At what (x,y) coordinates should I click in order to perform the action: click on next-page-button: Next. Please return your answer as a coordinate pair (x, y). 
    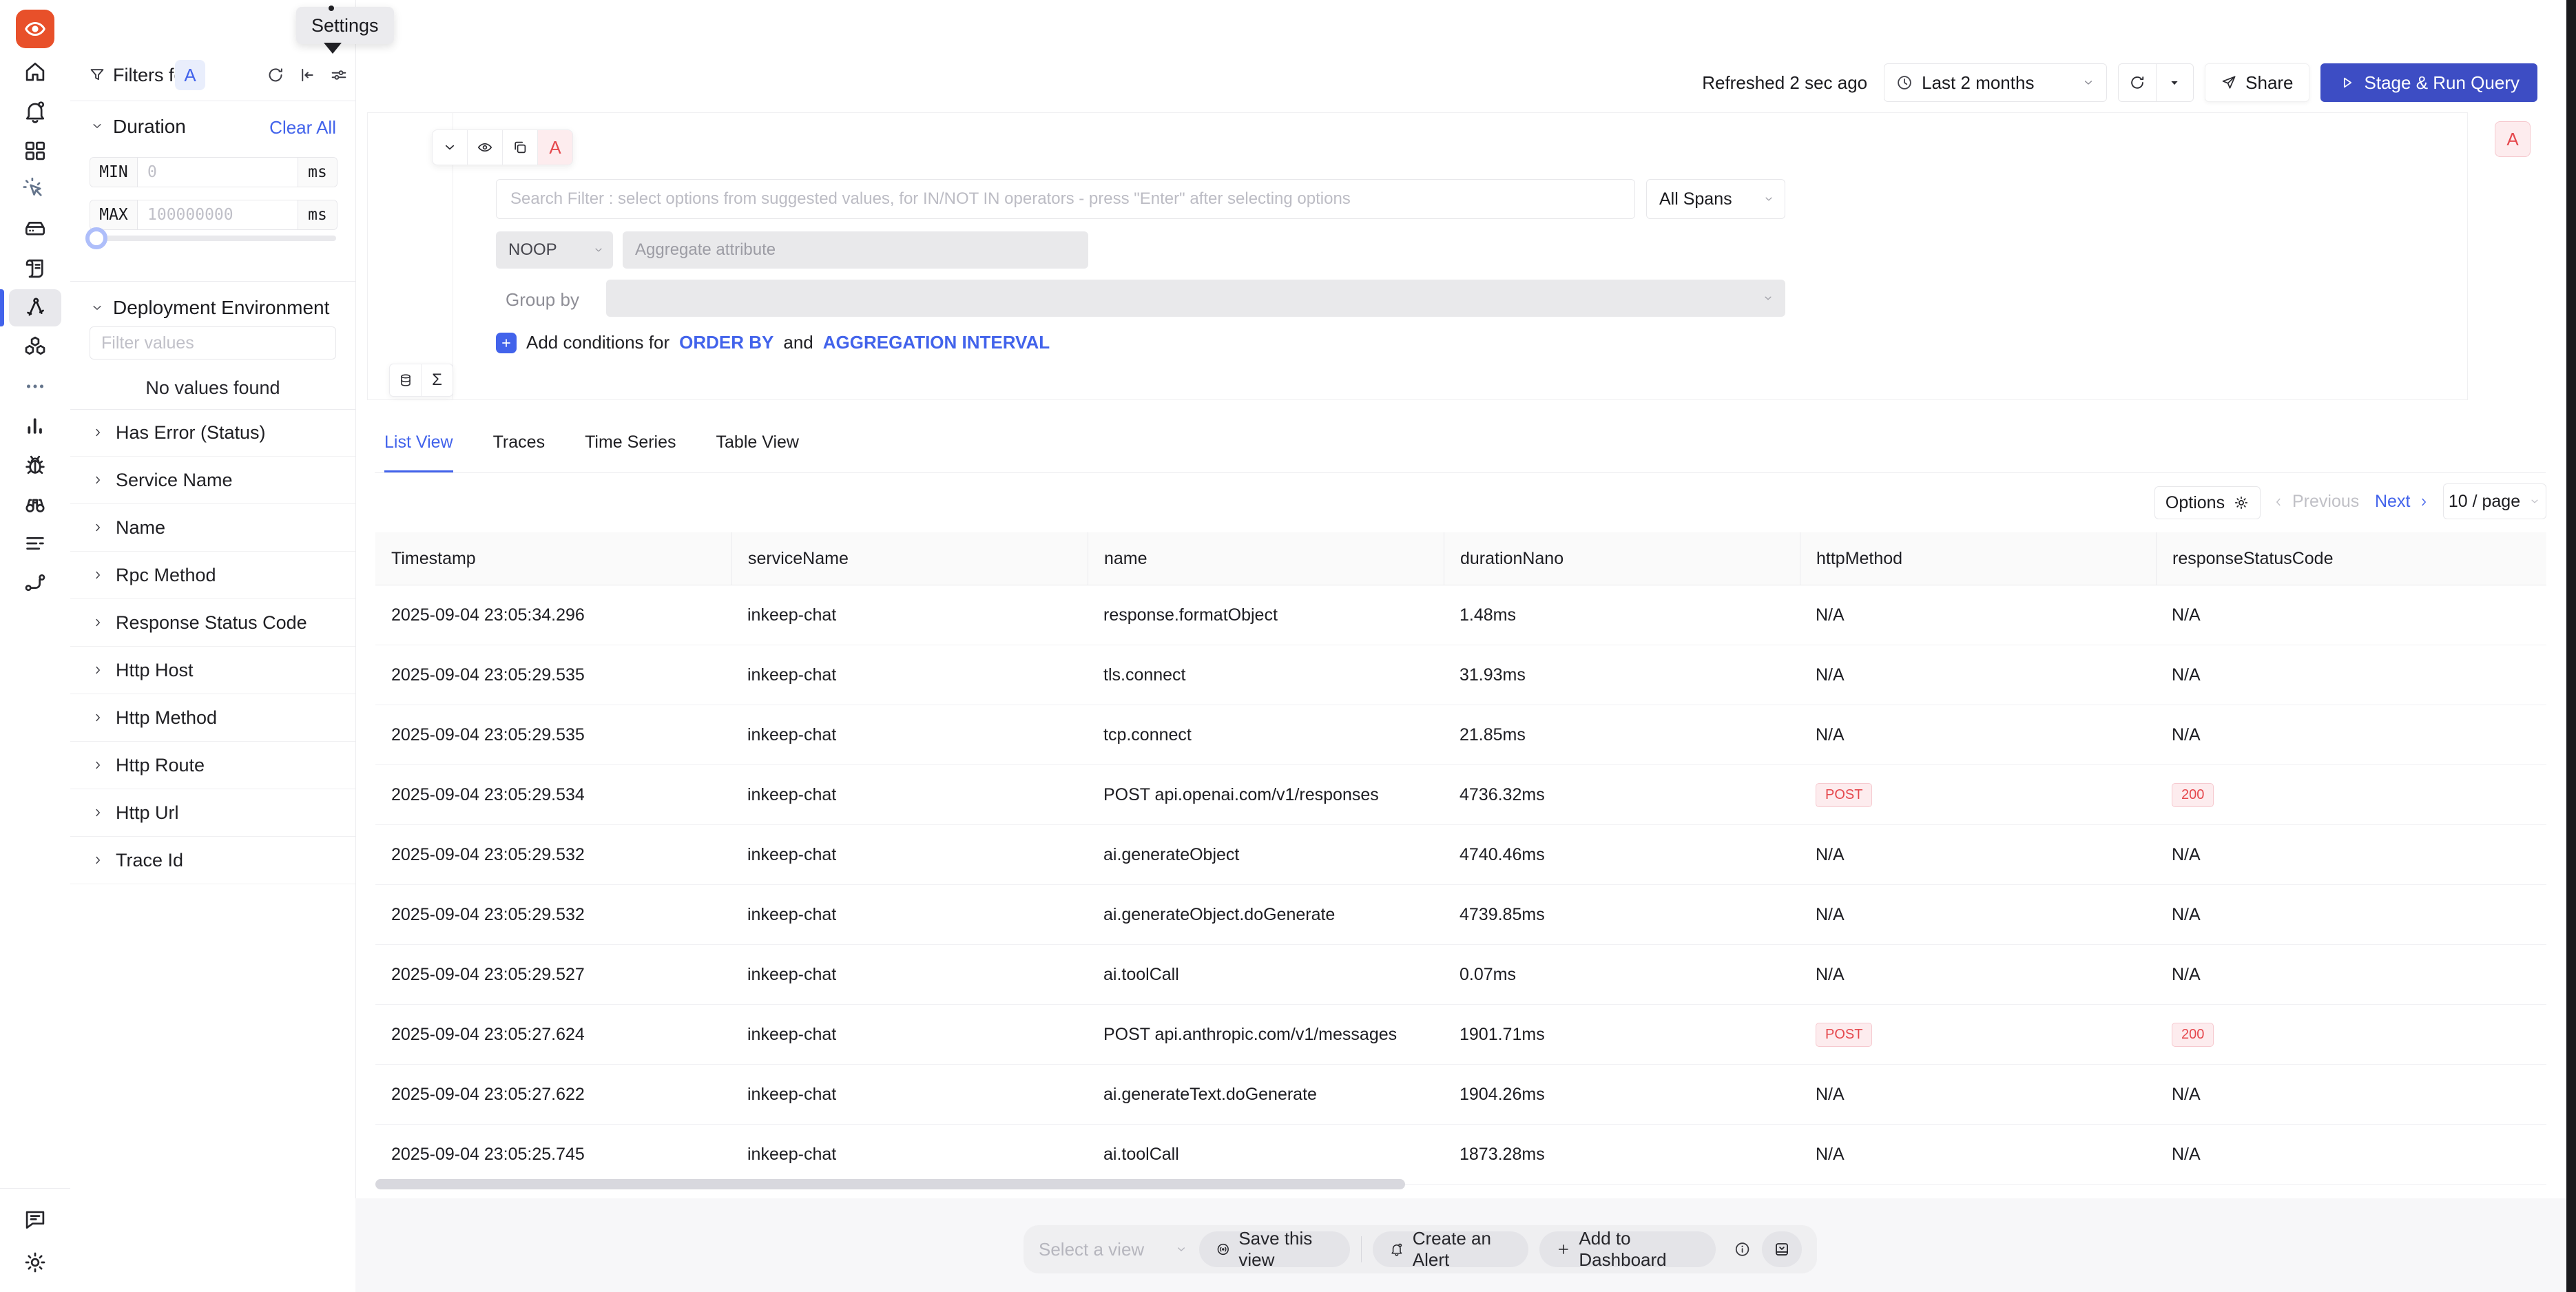
    Looking at the image, I should click on (2403, 502).